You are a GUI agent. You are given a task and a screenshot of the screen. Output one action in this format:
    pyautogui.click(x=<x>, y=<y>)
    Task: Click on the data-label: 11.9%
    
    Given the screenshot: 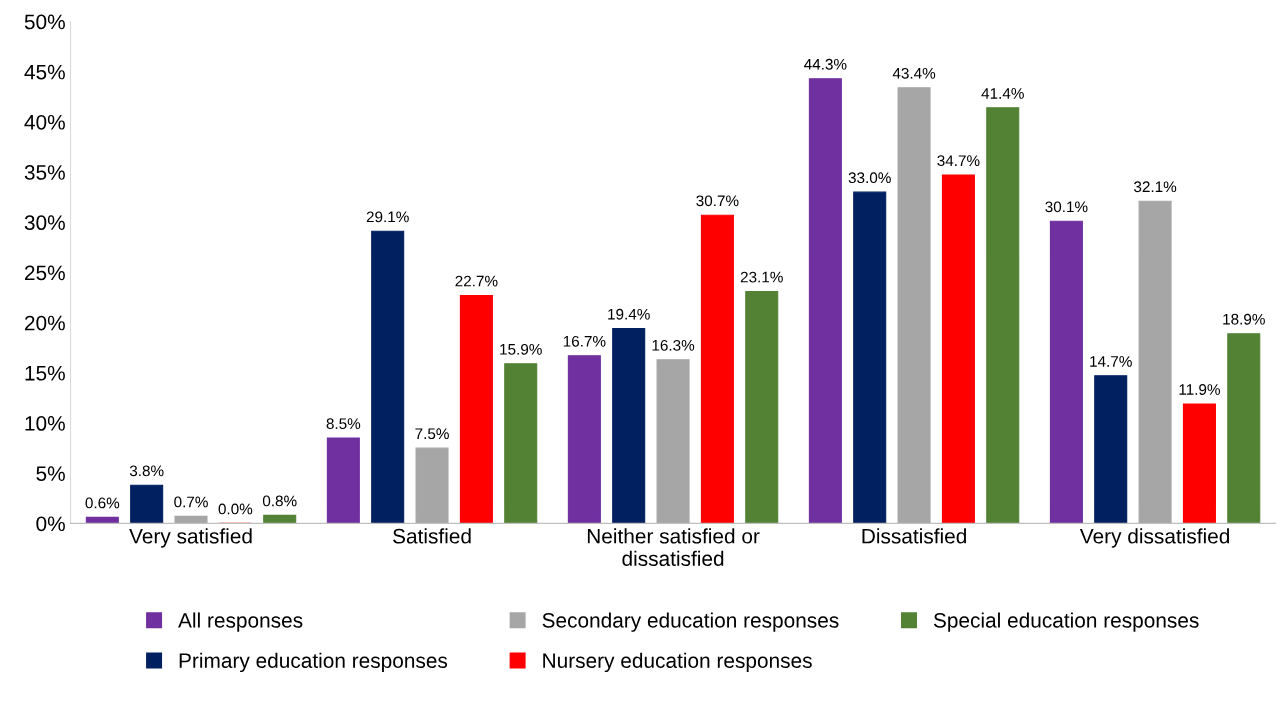 What is the action you would take?
    pyautogui.click(x=1199, y=389)
    